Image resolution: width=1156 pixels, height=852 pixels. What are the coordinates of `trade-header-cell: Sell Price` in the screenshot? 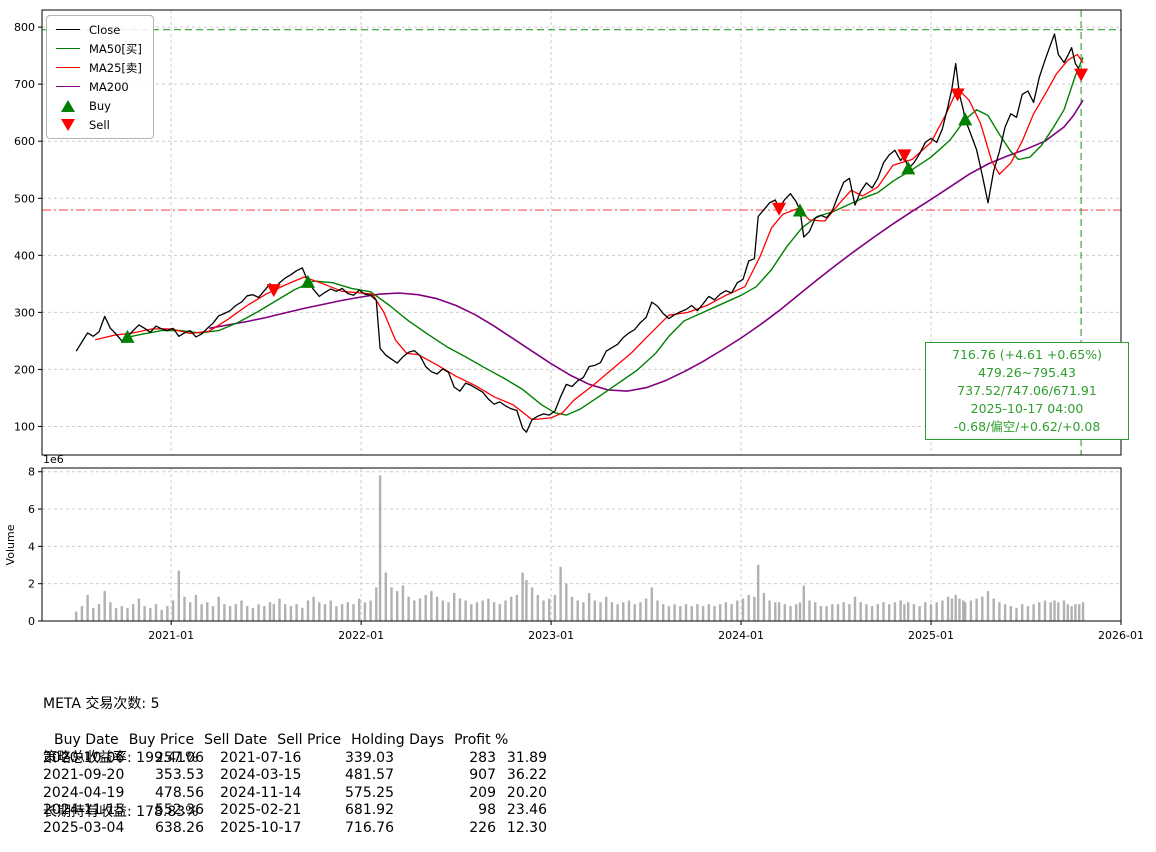 It's located at (309, 740).